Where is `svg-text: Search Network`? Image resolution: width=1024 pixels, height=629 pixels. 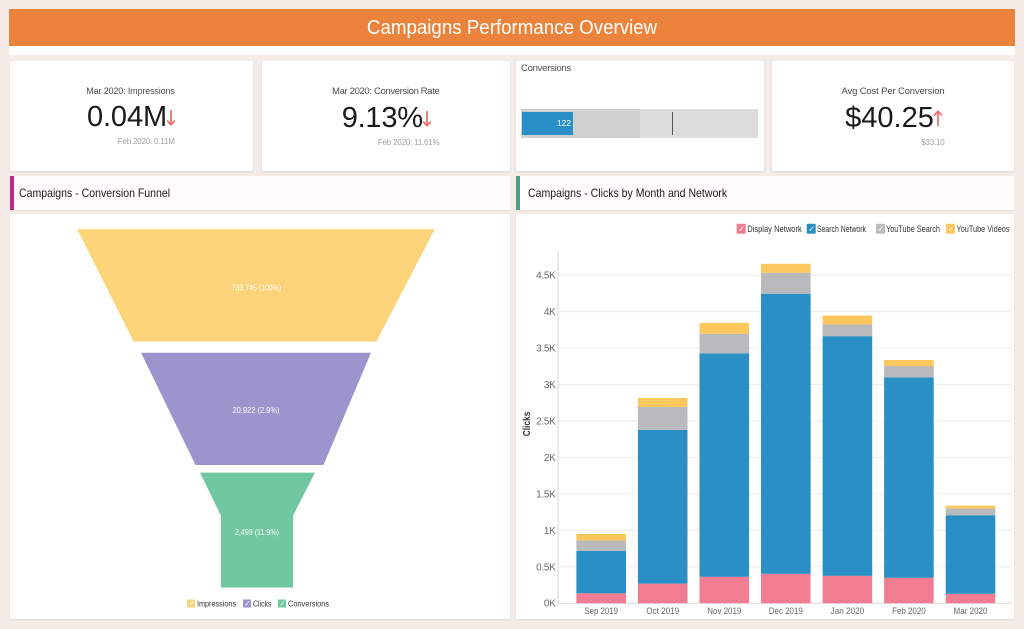 svg-text: Search Network is located at coordinates (841, 229).